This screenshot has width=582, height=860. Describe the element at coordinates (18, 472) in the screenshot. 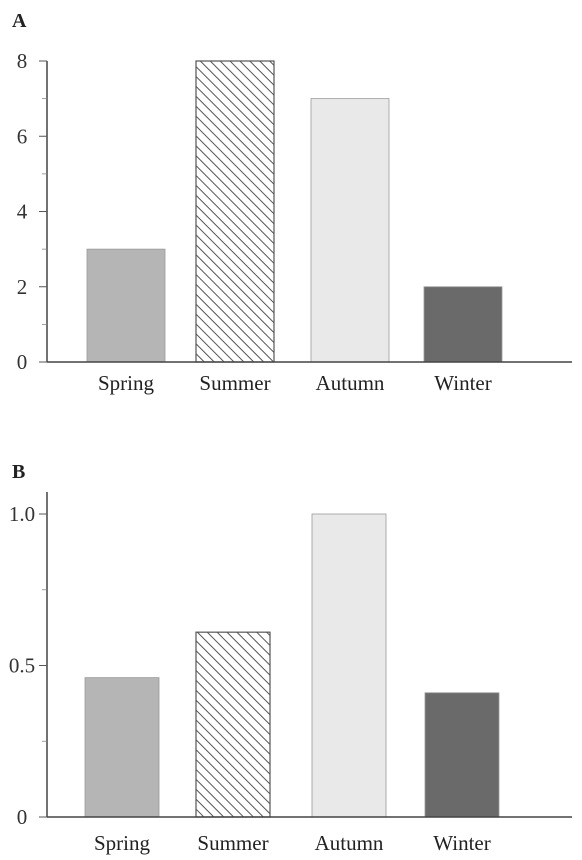

I see `panel-label-b: B` at that location.